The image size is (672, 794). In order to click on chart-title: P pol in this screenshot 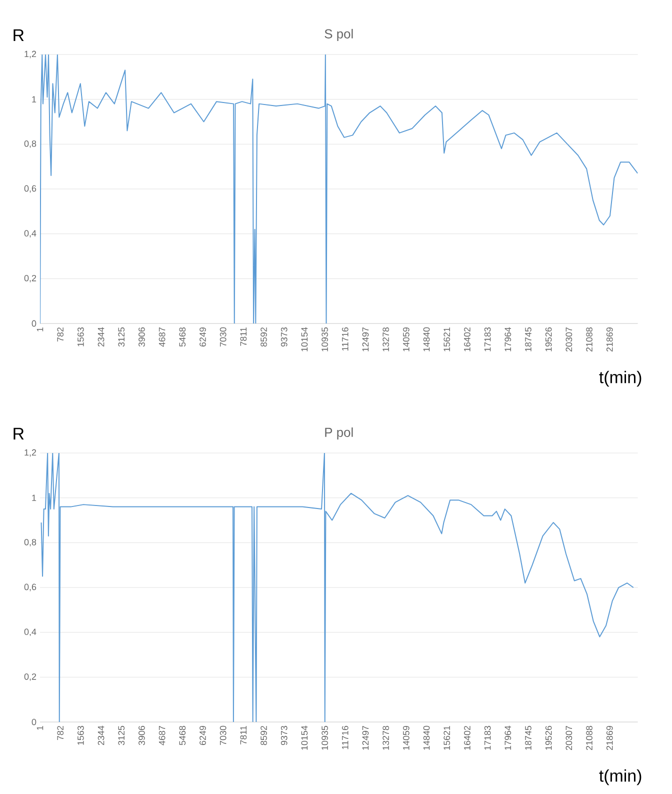, I will do `click(339, 433)`.